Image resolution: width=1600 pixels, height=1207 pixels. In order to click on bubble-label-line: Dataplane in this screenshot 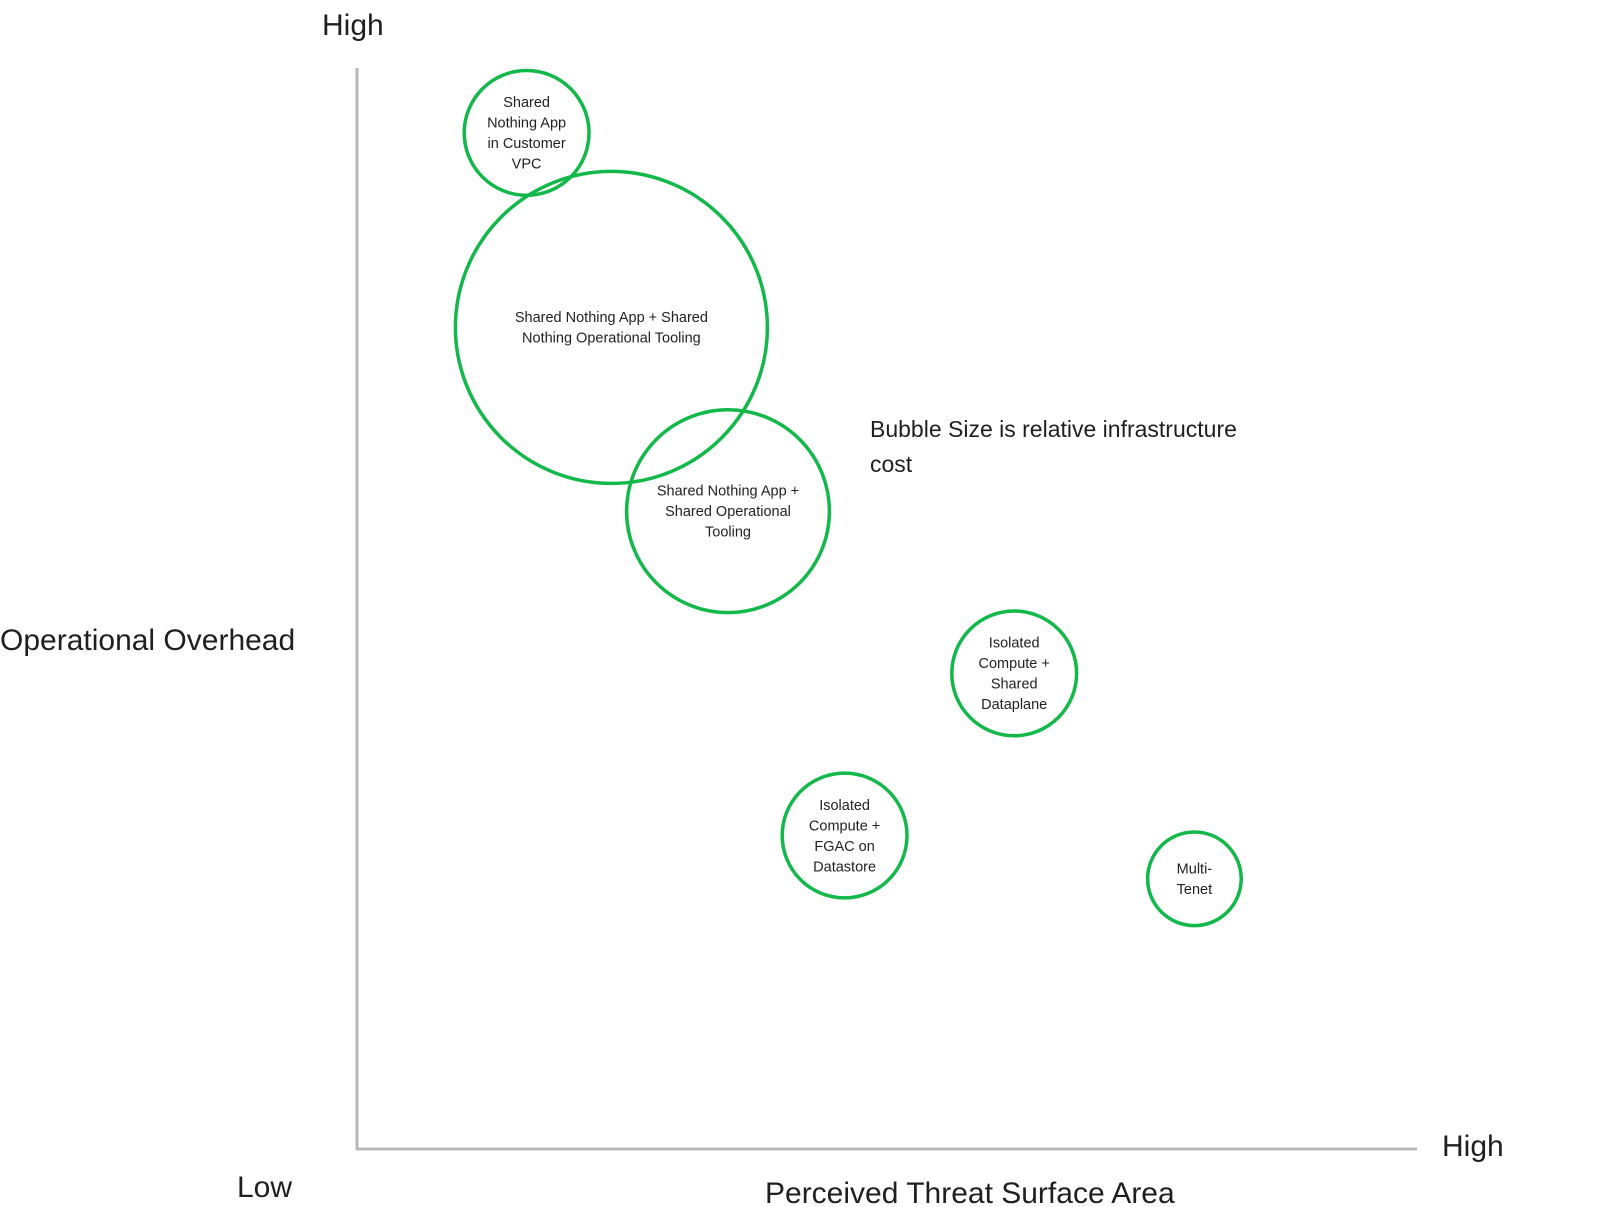, I will do `click(1014, 705)`.